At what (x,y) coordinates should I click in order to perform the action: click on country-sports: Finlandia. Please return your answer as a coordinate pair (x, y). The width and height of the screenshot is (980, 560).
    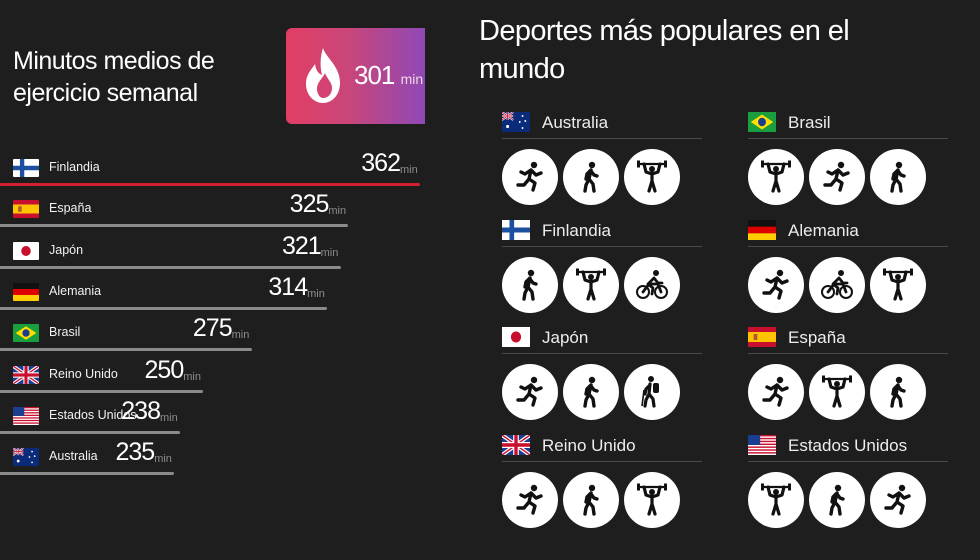
    Looking at the image, I should click on (602, 270).